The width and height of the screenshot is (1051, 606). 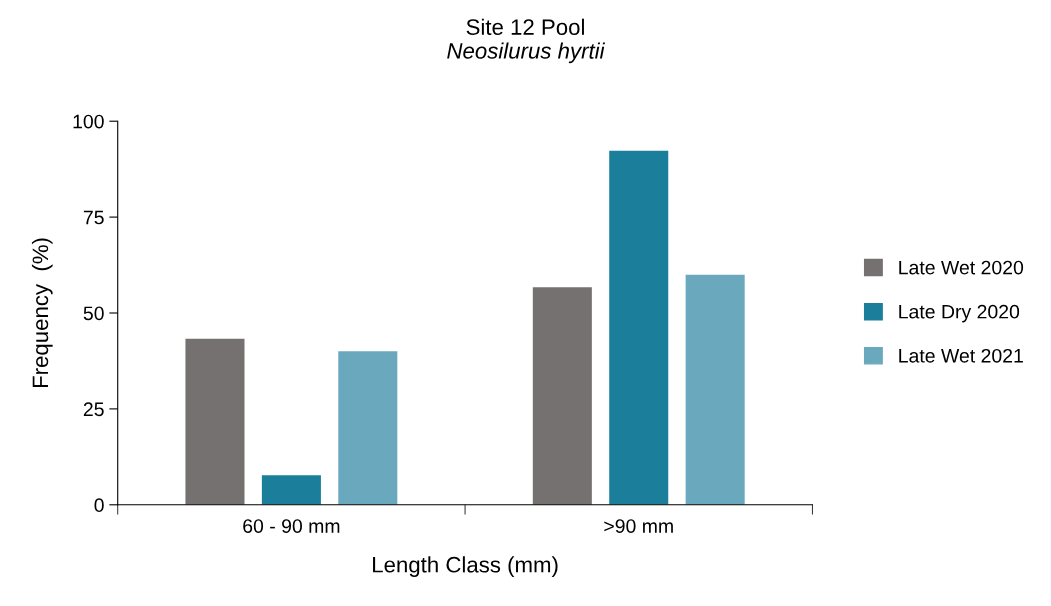 What do you see at coordinates (88, 121) in the screenshot?
I see `y-tick-label: 100` at bounding box center [88, 121].